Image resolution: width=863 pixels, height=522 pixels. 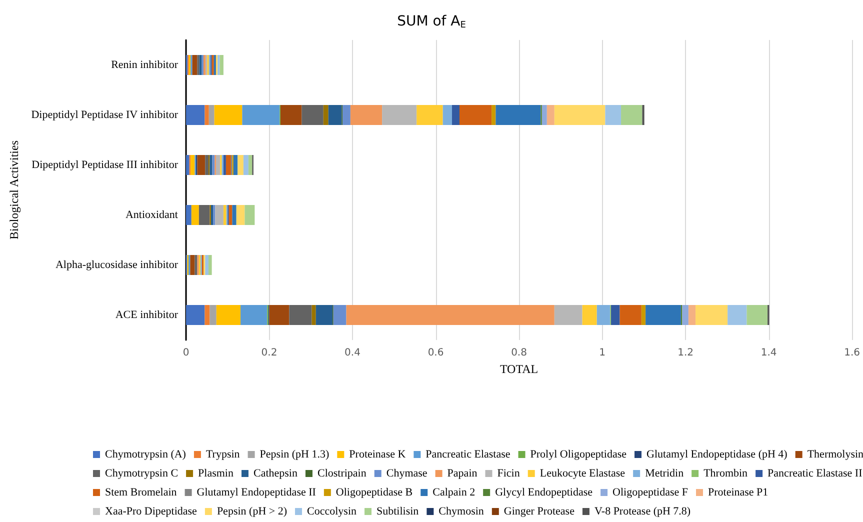 What do you see at coordinates (275, 474) in the screenshot?
I see `legend-label: Cathepsin` at bounding box center [275, 474].